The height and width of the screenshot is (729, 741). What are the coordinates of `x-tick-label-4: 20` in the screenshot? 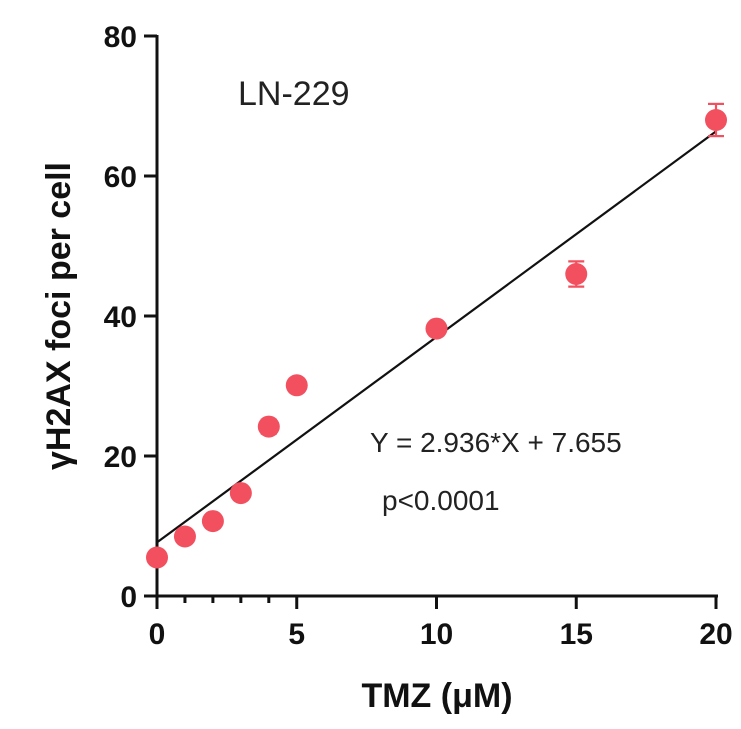 It's located at (715, 634).